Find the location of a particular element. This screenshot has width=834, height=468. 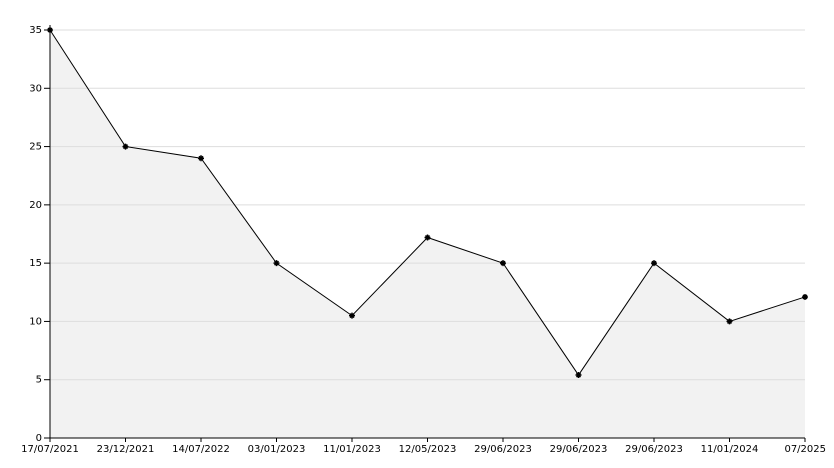

y-tick-label: 35 is located at coordinates (35, 30).